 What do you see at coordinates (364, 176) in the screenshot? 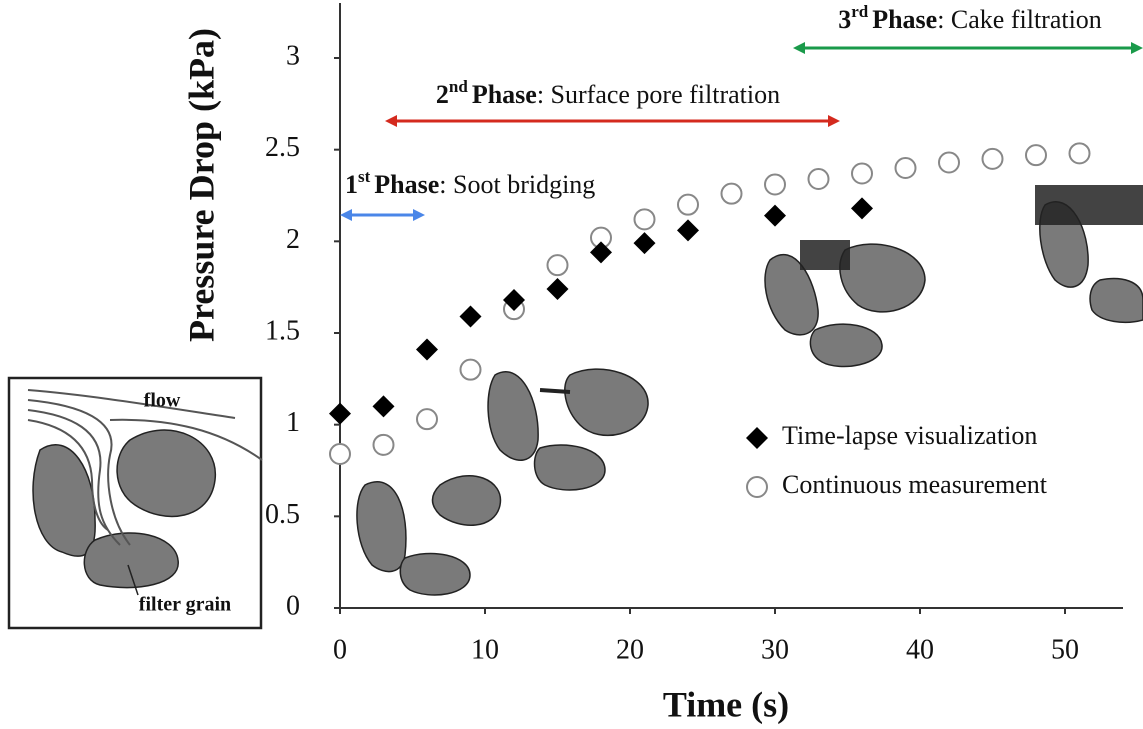
I see `phase-suffix: st` at bounding box center [364, 176].